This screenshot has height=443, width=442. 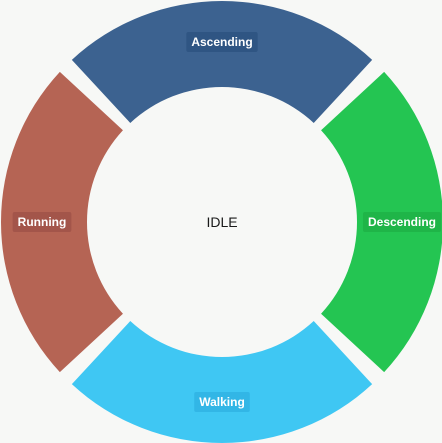 I want to click on segment-label-bg-walking, so click(x=222, y=402).